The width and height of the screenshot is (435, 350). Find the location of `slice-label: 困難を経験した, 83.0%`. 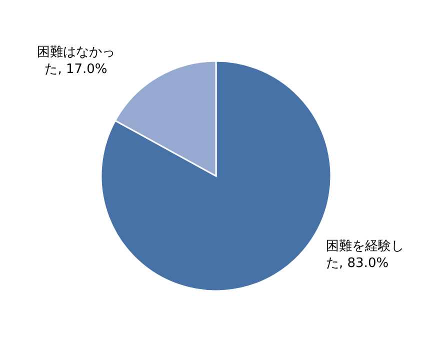

slice-label: 困難を経験した, 83.0% is located at coordinates (365, 255).